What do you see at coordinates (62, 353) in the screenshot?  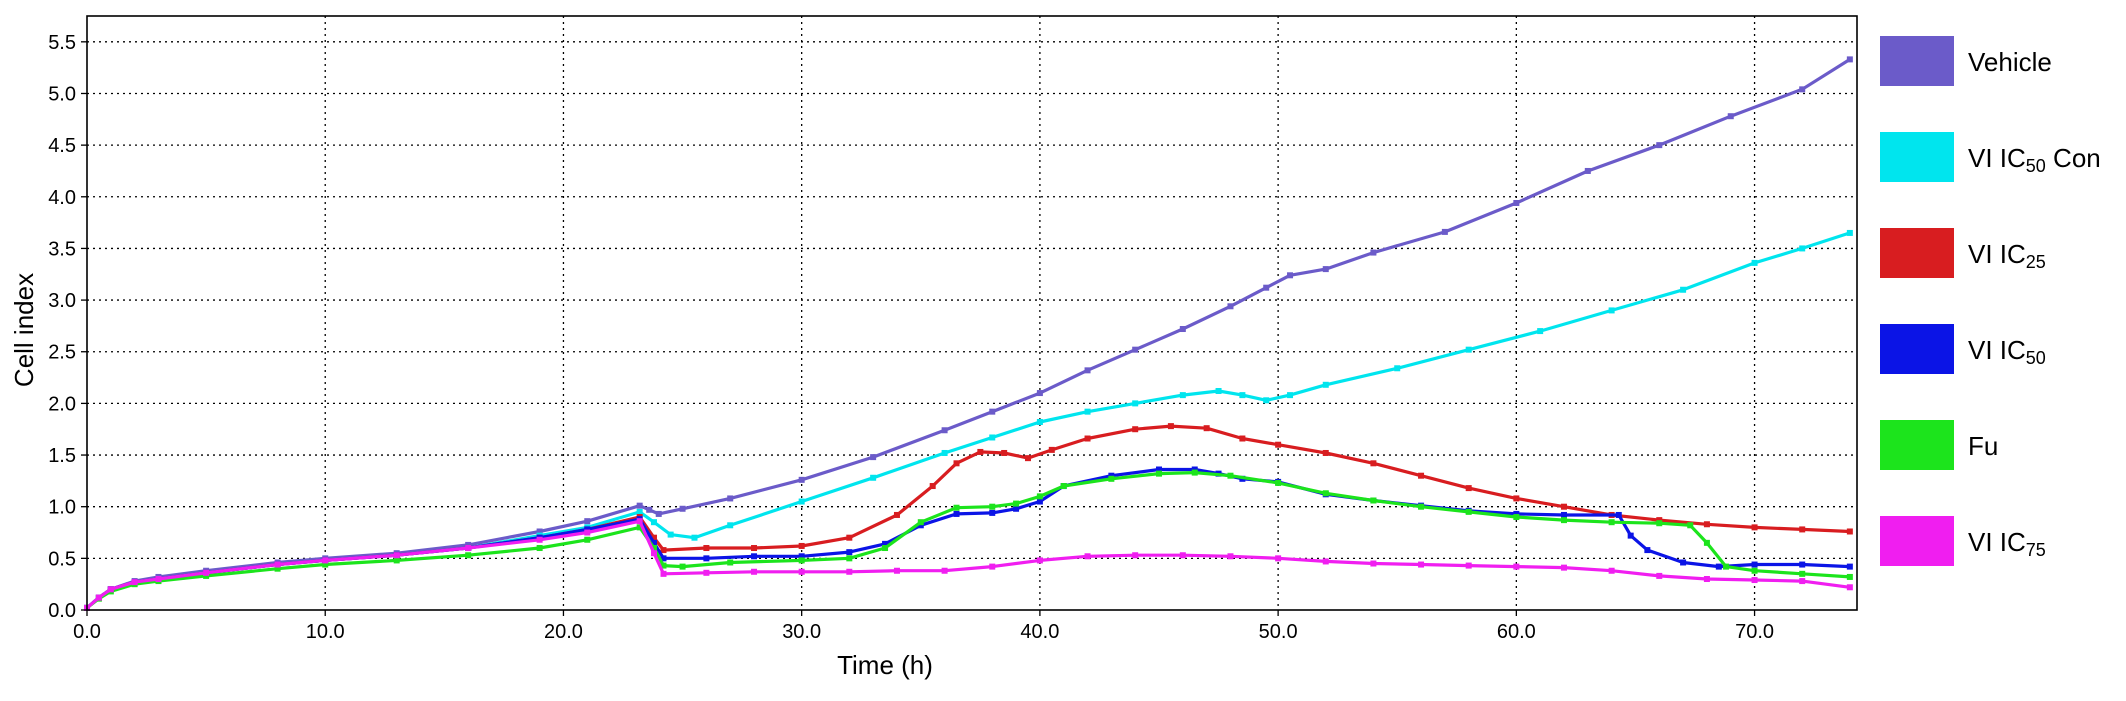 I see `y-tick-label: 2.5` at bounding box center [62, 353].